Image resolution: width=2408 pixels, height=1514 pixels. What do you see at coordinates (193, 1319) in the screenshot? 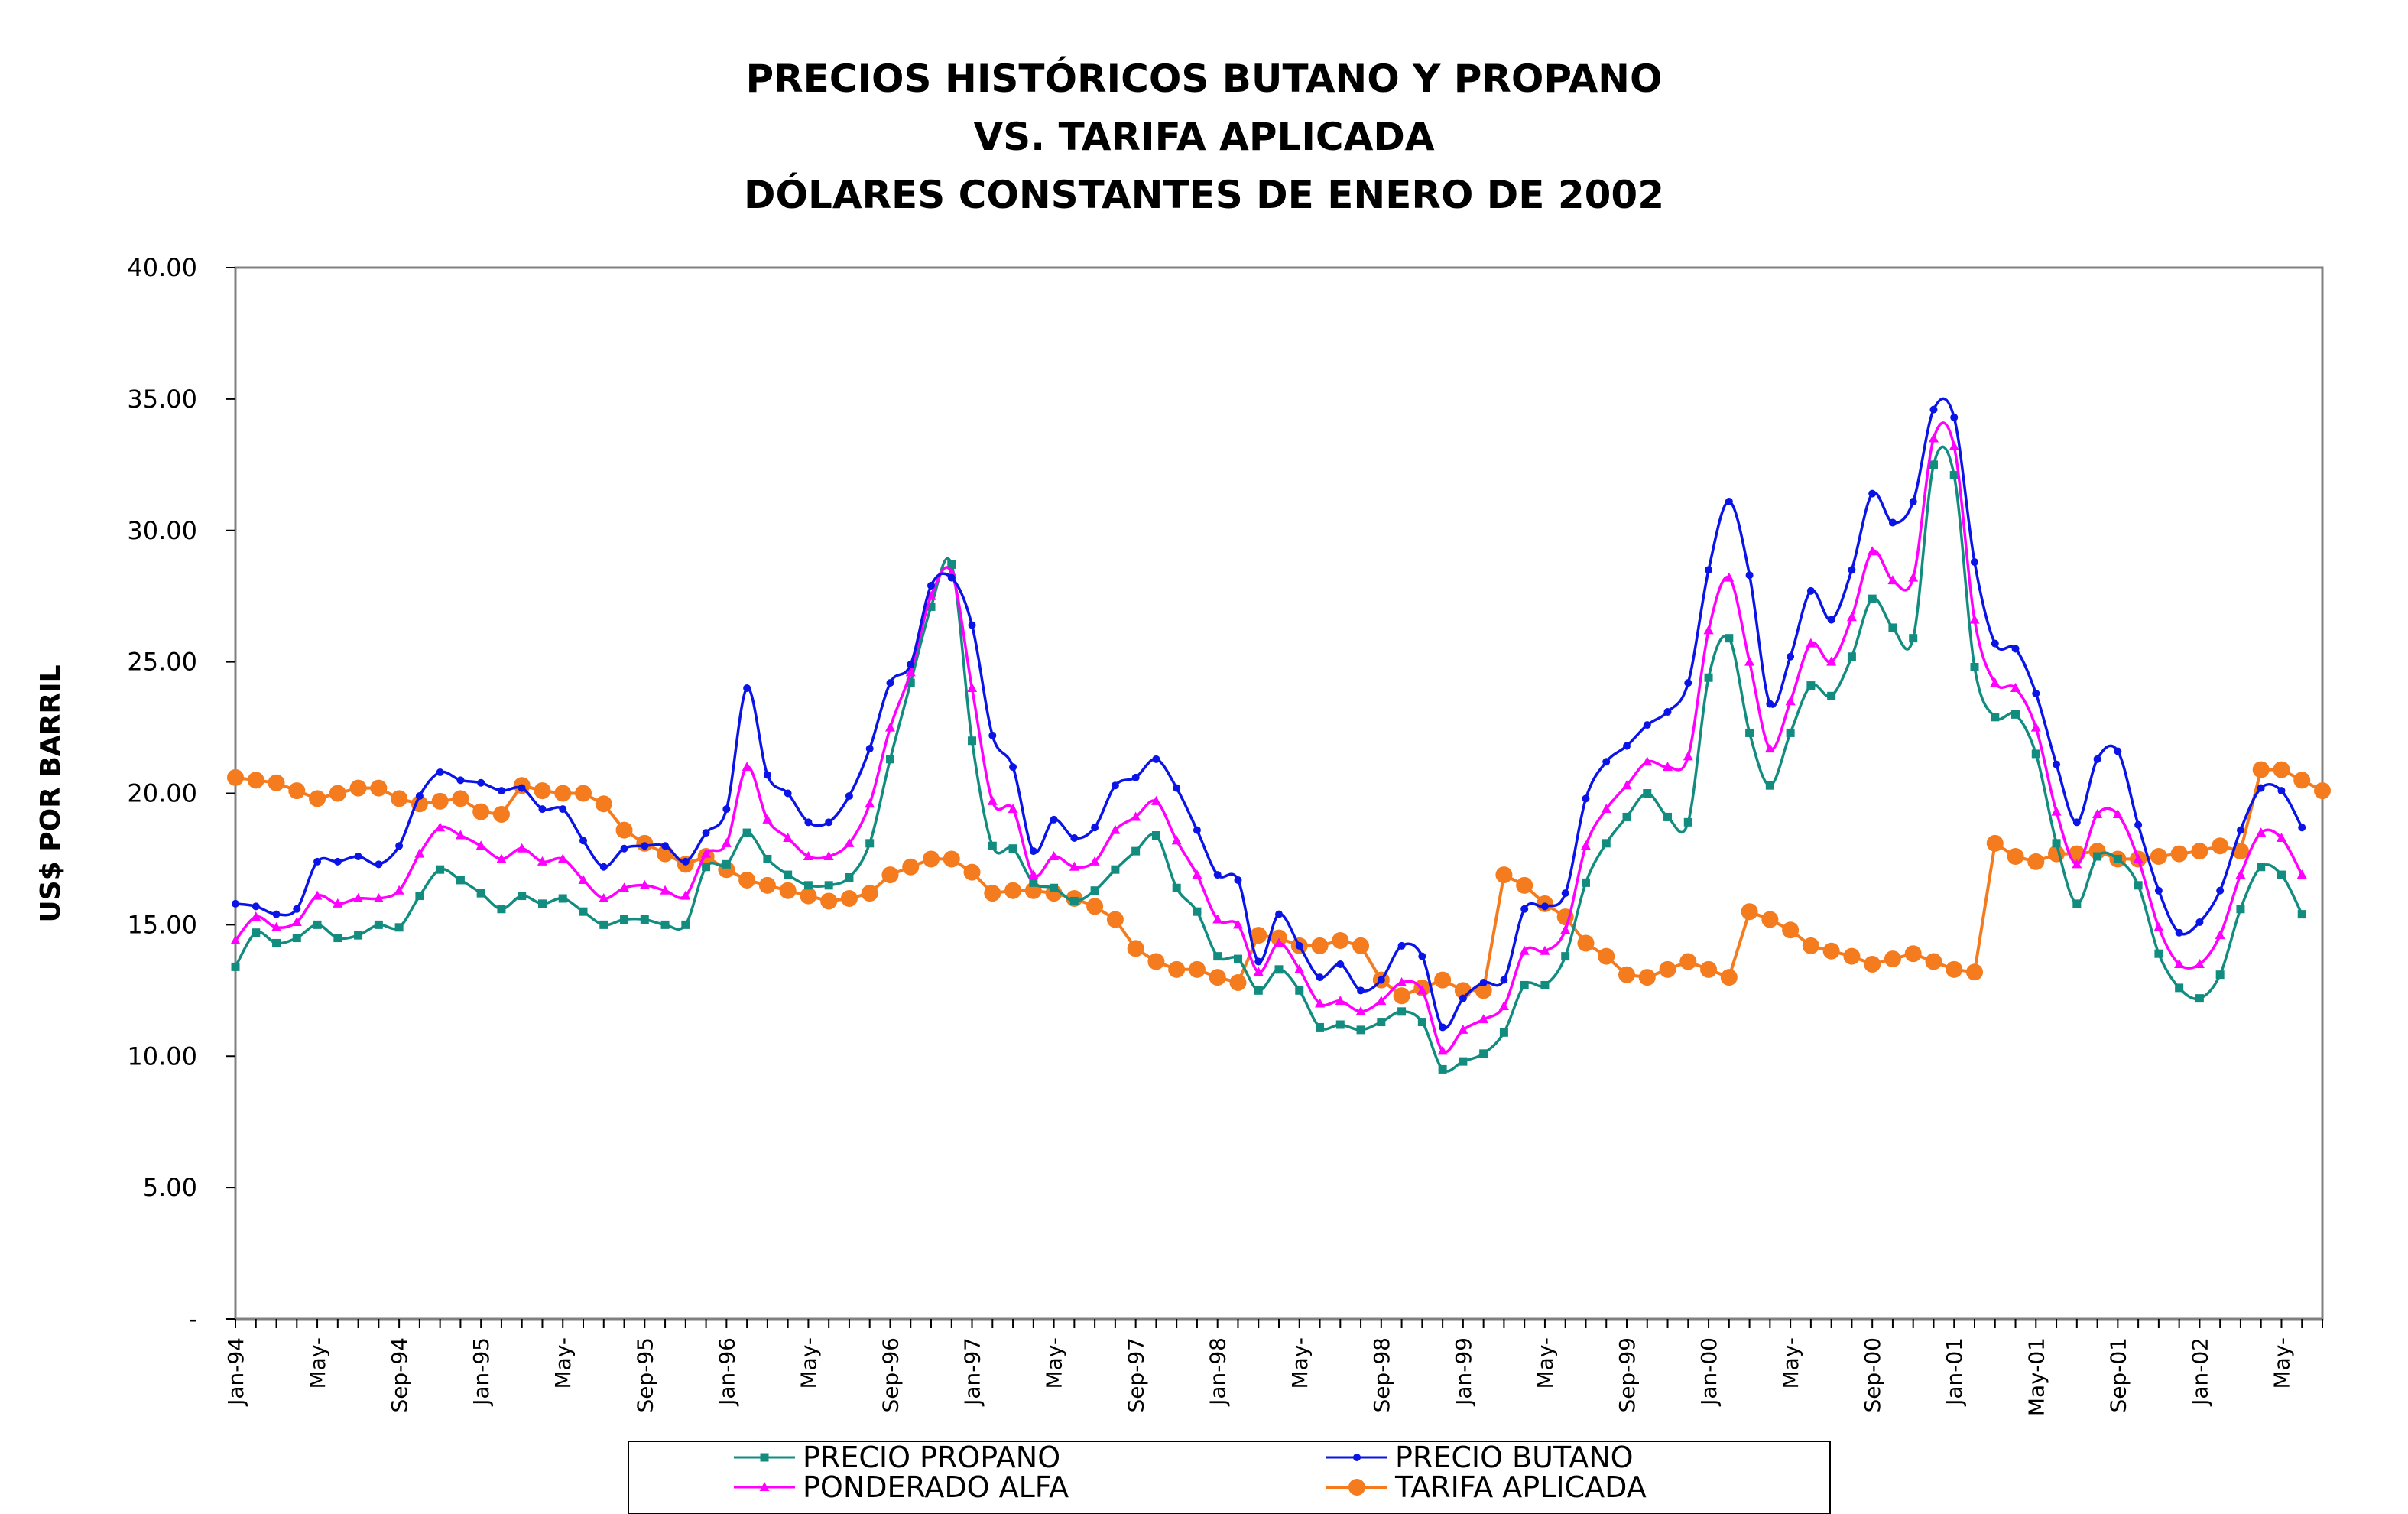
I see `y-tick-label: -` at bounding box center [193, 1319].